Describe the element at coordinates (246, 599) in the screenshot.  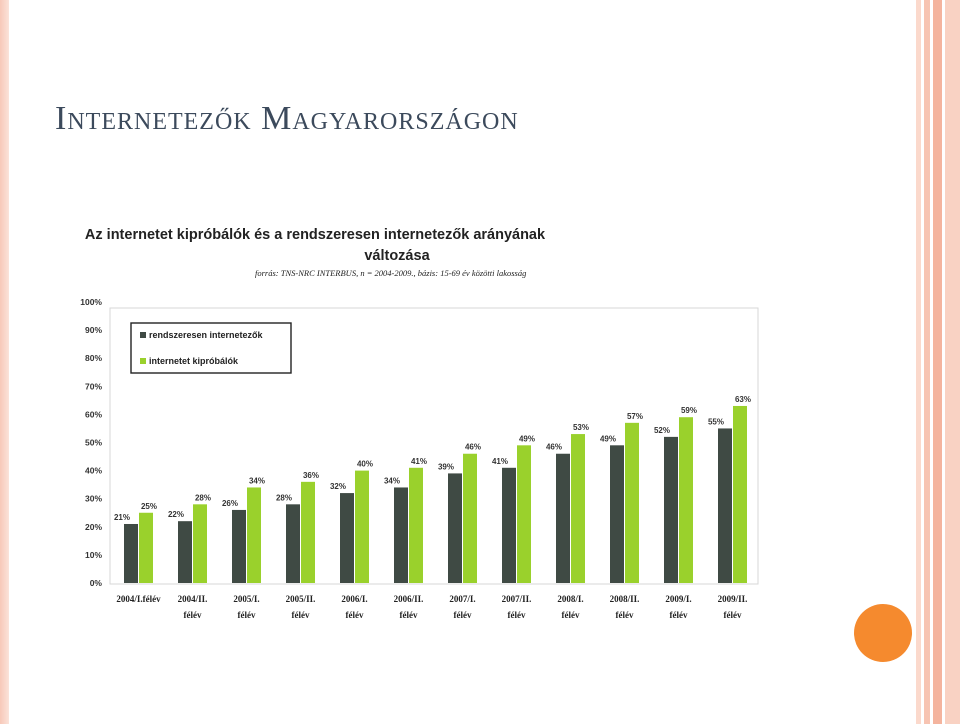
I see `x-tick-label: 2005/I.` at that location.